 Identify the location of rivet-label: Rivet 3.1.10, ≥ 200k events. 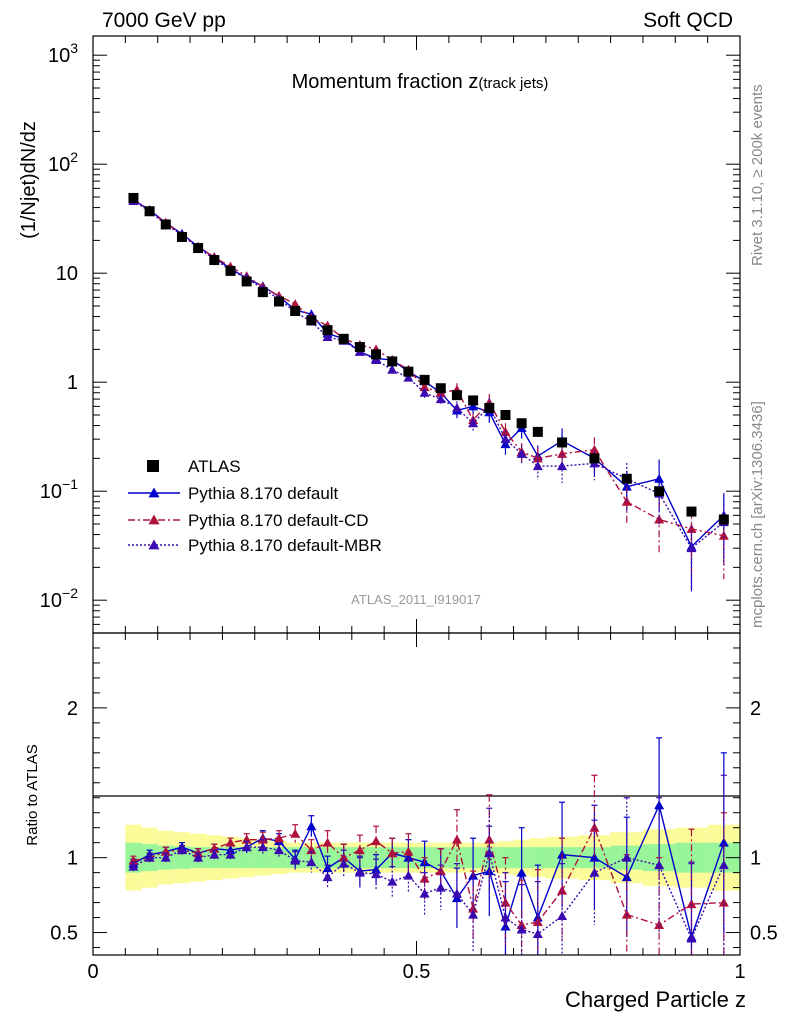
(757, 175).